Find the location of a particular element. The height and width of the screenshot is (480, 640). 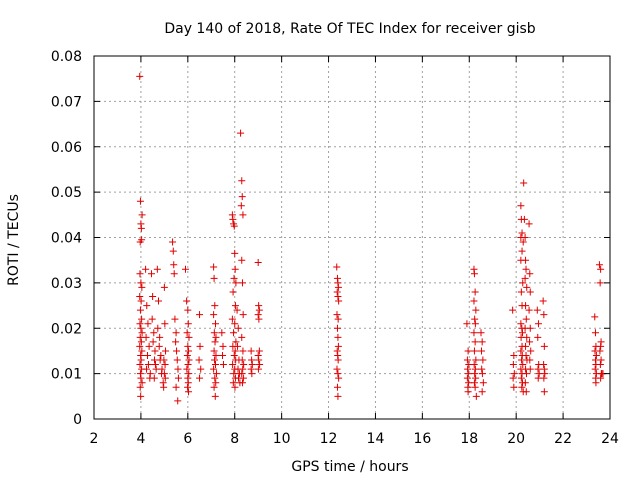

x-tick-label: 22 is located at coordinates (563, 439).